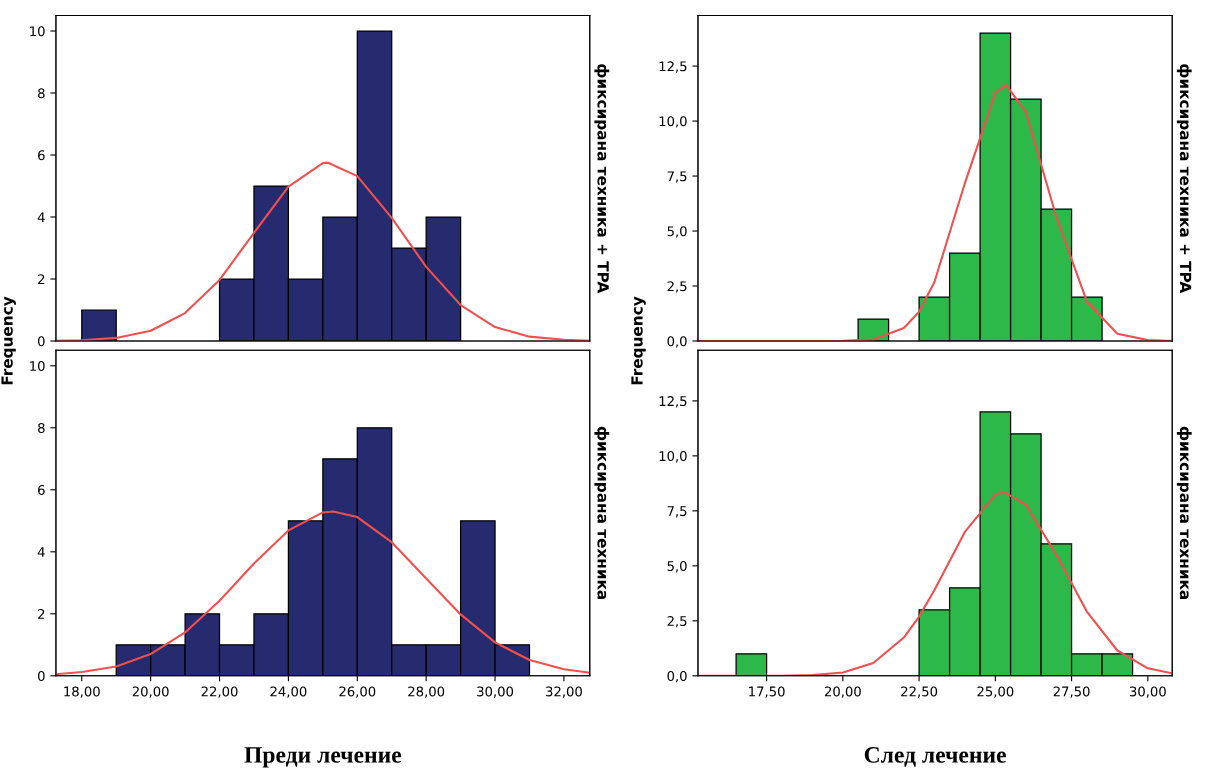 This screenshot has height=775, width=1216. What do you see at coordinates (1071, 692) in the screenshot?
I see `x-tick-label: 27,50` at bounding box center [1071, 692].